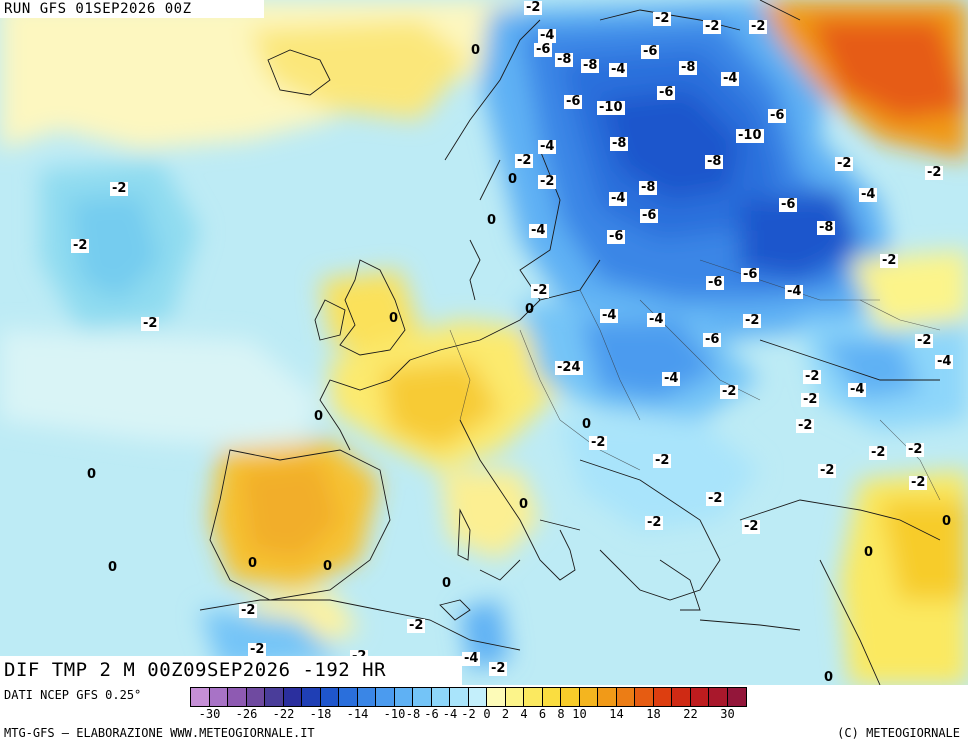  Describe the element at coordinates (616, 714) in the screenshot. I see `legend-tick: 14` at that location.